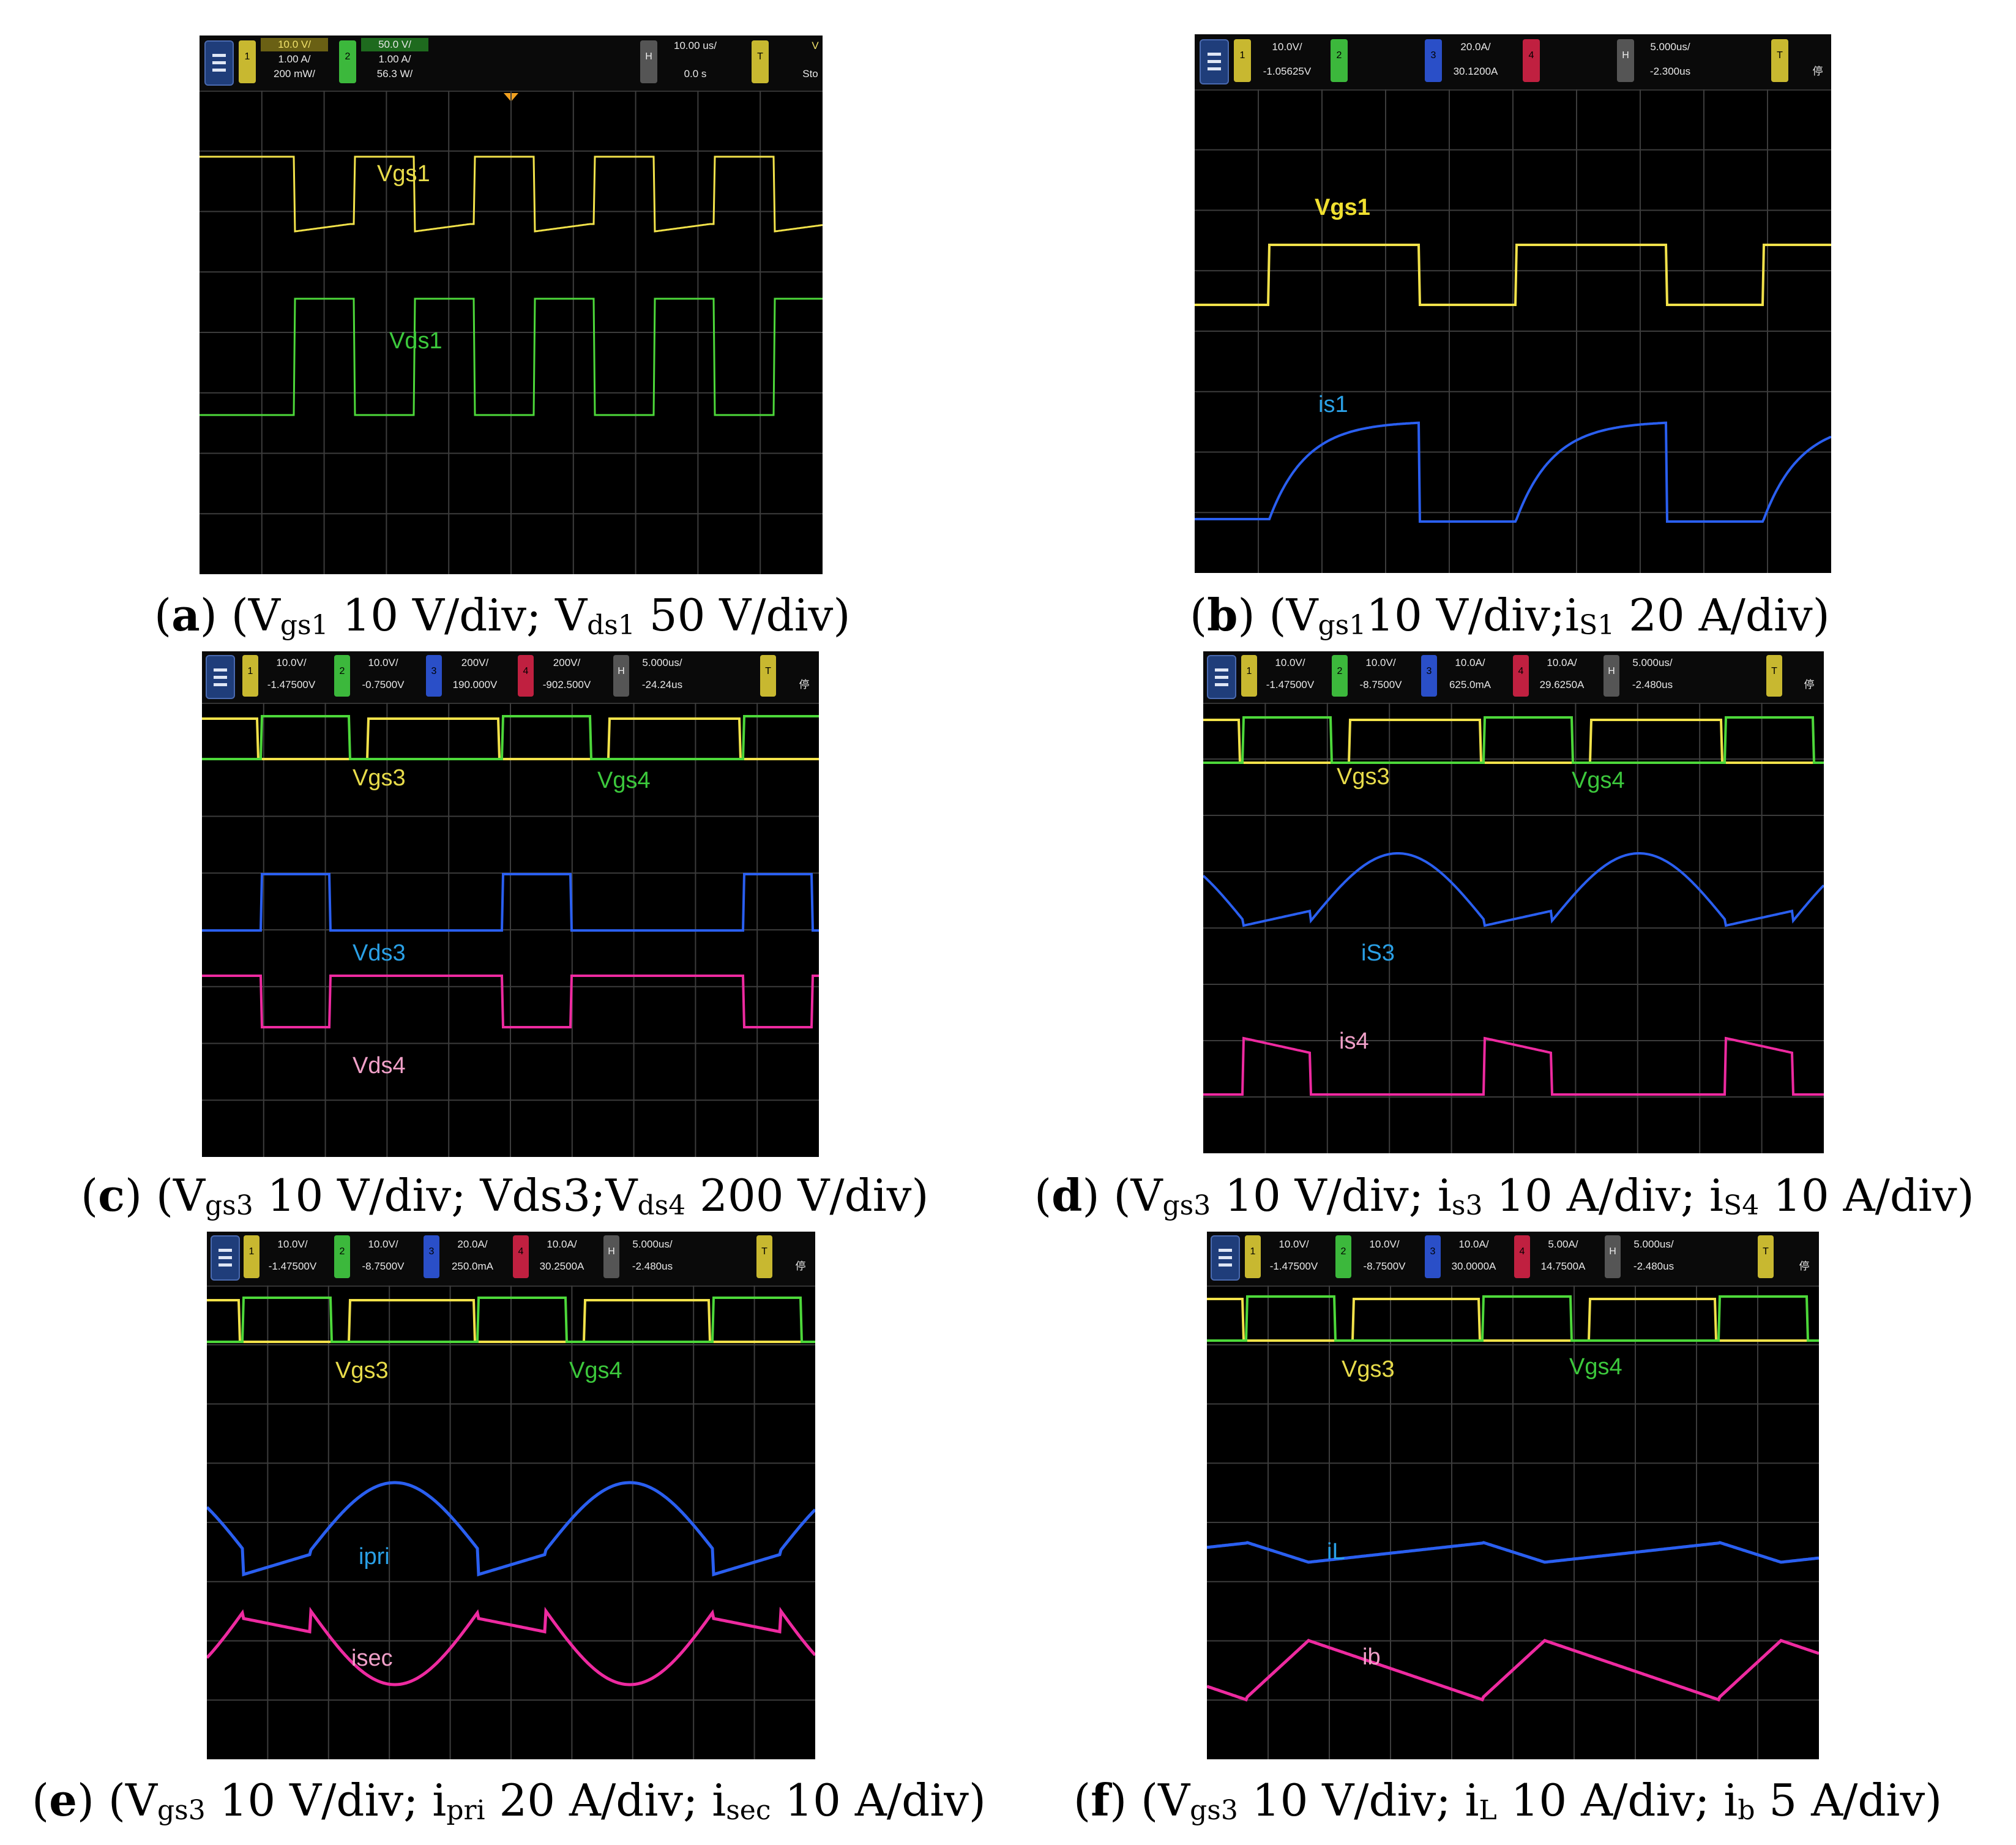 This screenshot has height=1845, width=2016. Describe the element at coordinates (1378, 953) in the screenshot. I see `label-is3: iS3` at that location.